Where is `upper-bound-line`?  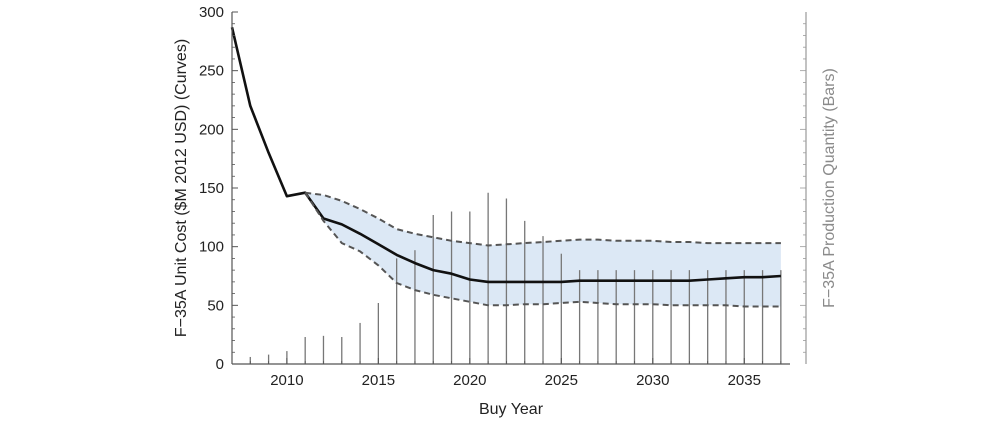 upper-bound-line is located at coordinates (543, 219).